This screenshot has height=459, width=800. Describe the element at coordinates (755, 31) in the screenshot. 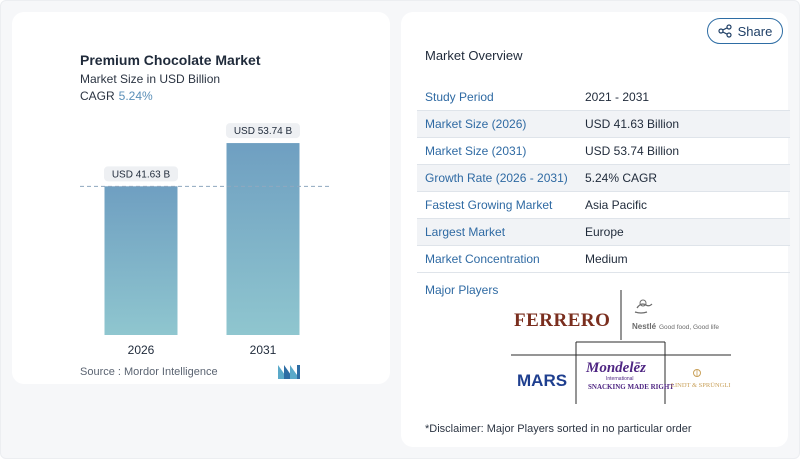

I see `share-label: Share` at that location.